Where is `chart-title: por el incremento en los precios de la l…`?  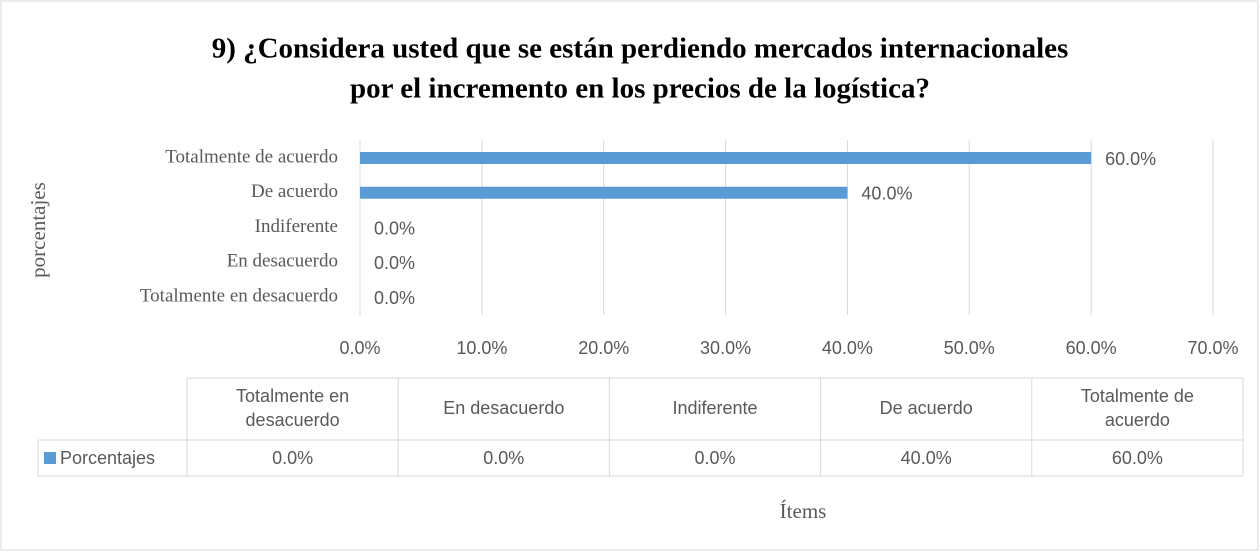 chart-title: por el incremento en los precios de la l… is located at coordinates (640, 89).